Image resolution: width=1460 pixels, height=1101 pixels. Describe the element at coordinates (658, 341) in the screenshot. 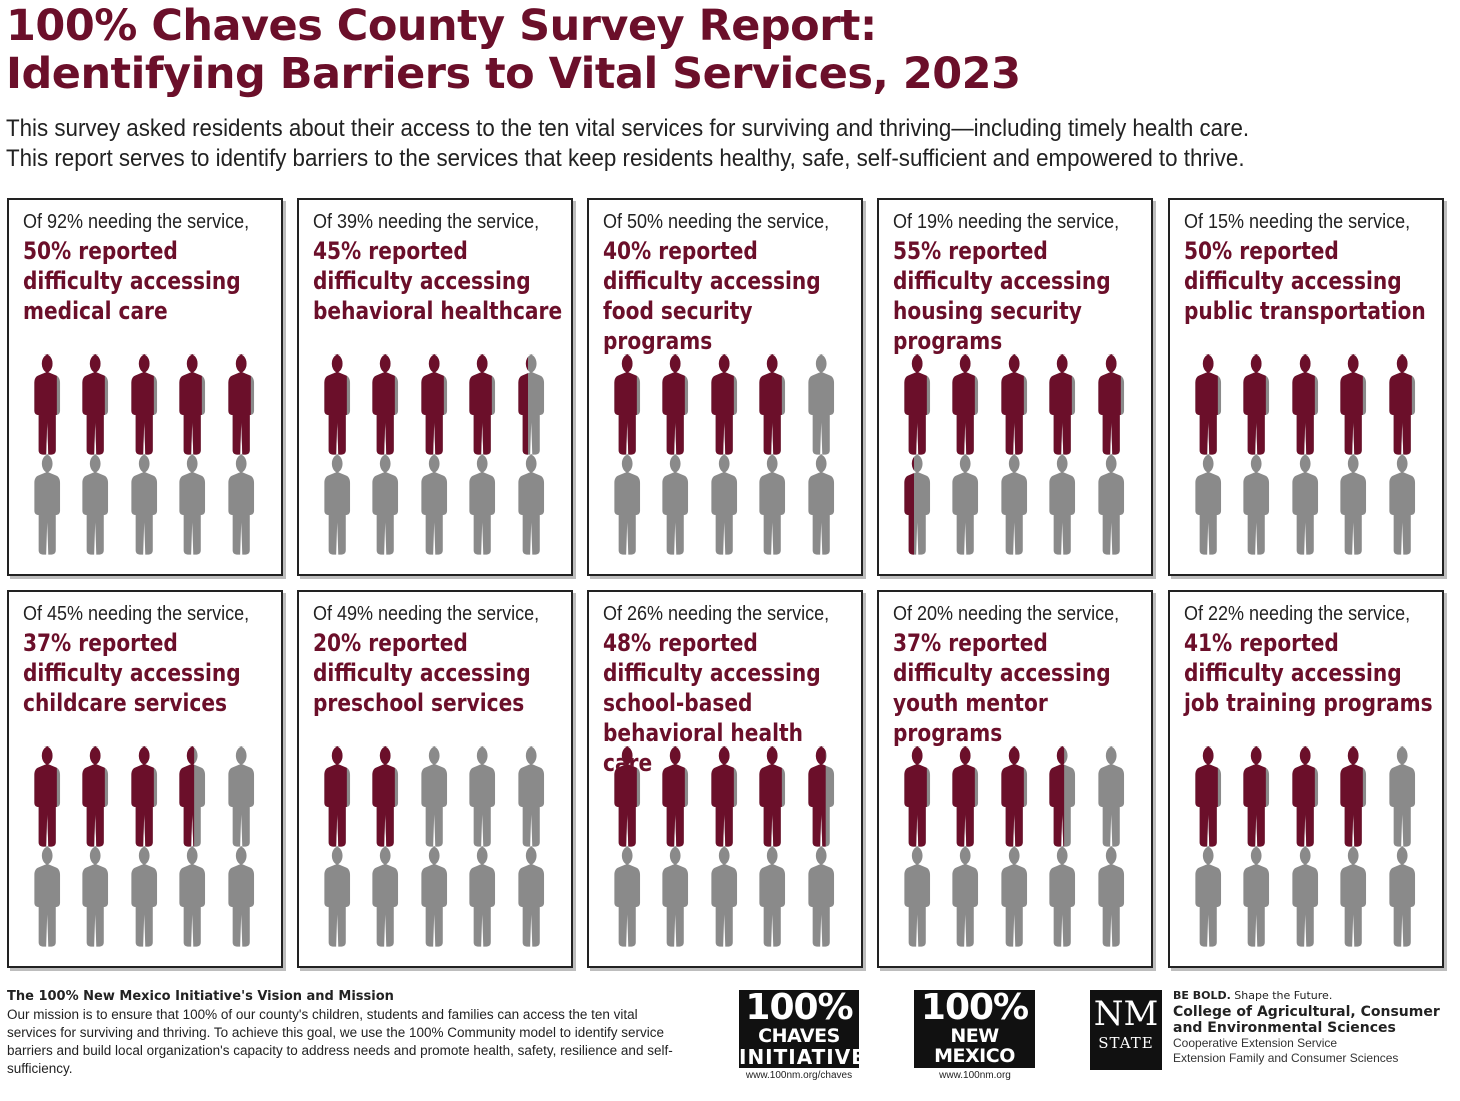

I see `difficulty-heading-line: programs` at that location.